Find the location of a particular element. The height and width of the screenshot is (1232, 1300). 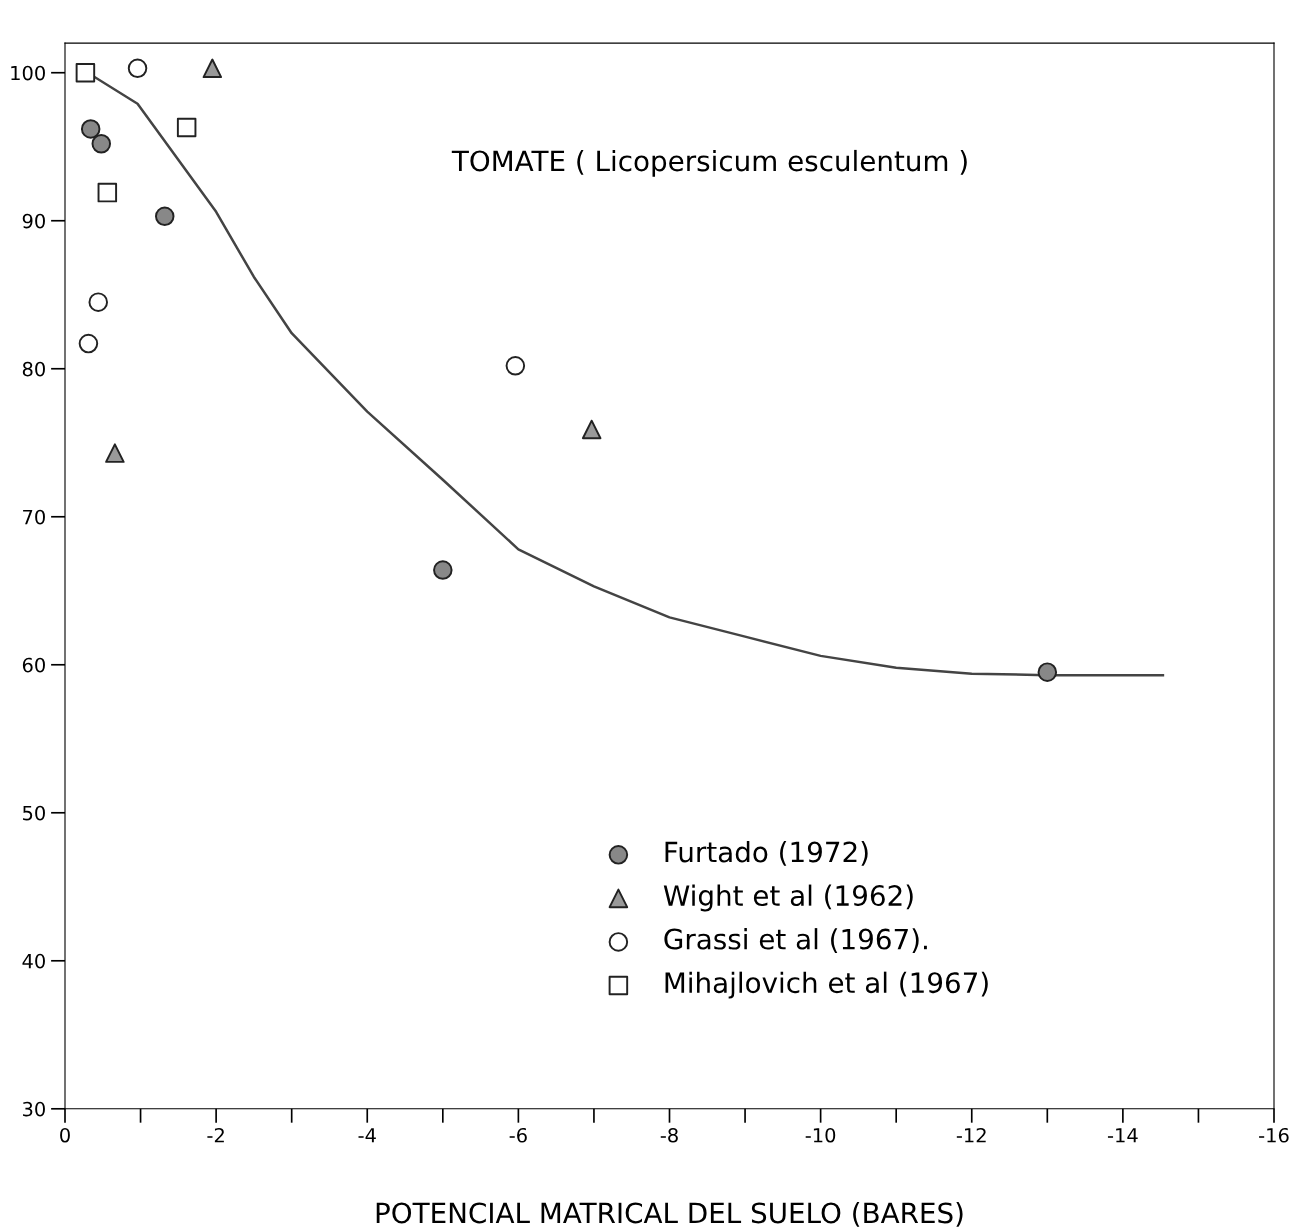

x-tick-label: -6 is located at coordinates (518, 1135).